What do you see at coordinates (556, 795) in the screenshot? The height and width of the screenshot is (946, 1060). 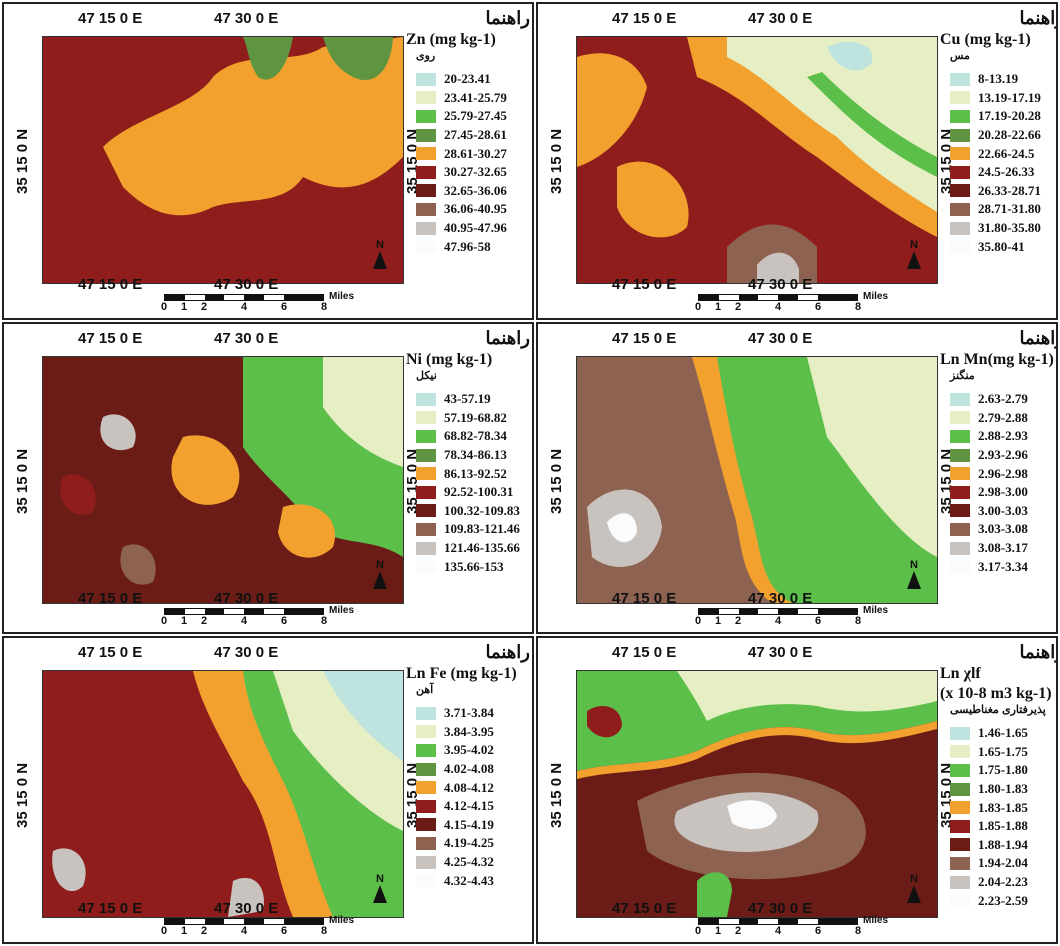 I see `latitude-label-left: 35 15 0 N` at bounding box center [556, 795].